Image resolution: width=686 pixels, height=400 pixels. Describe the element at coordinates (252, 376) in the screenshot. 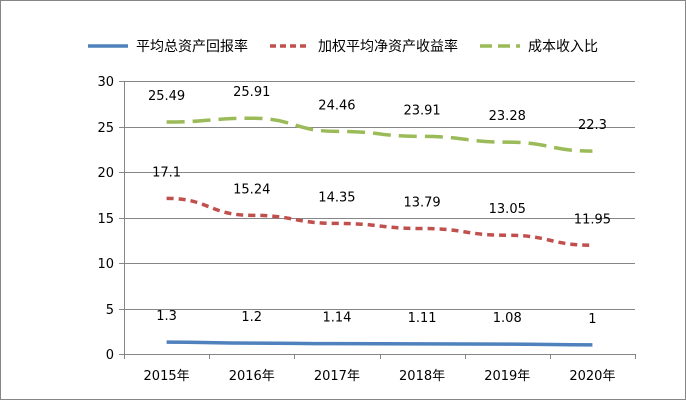

I see `x-tick-label: 2016年` at that location.